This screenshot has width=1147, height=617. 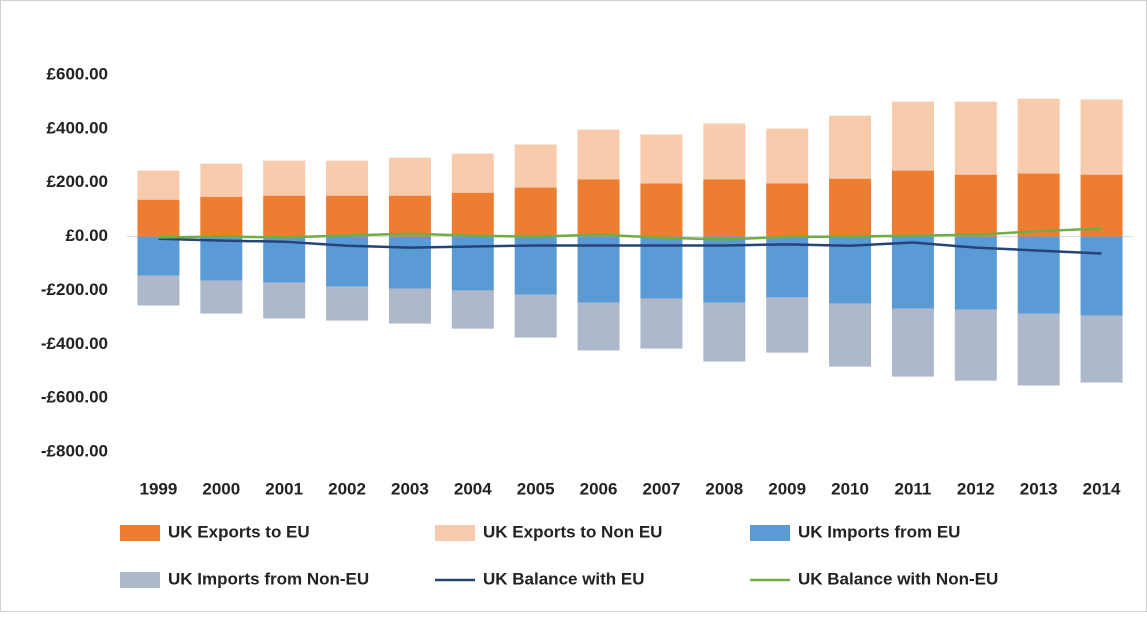 I want to click on y-tick-label: -£200.00, so click(x=74, y=289).